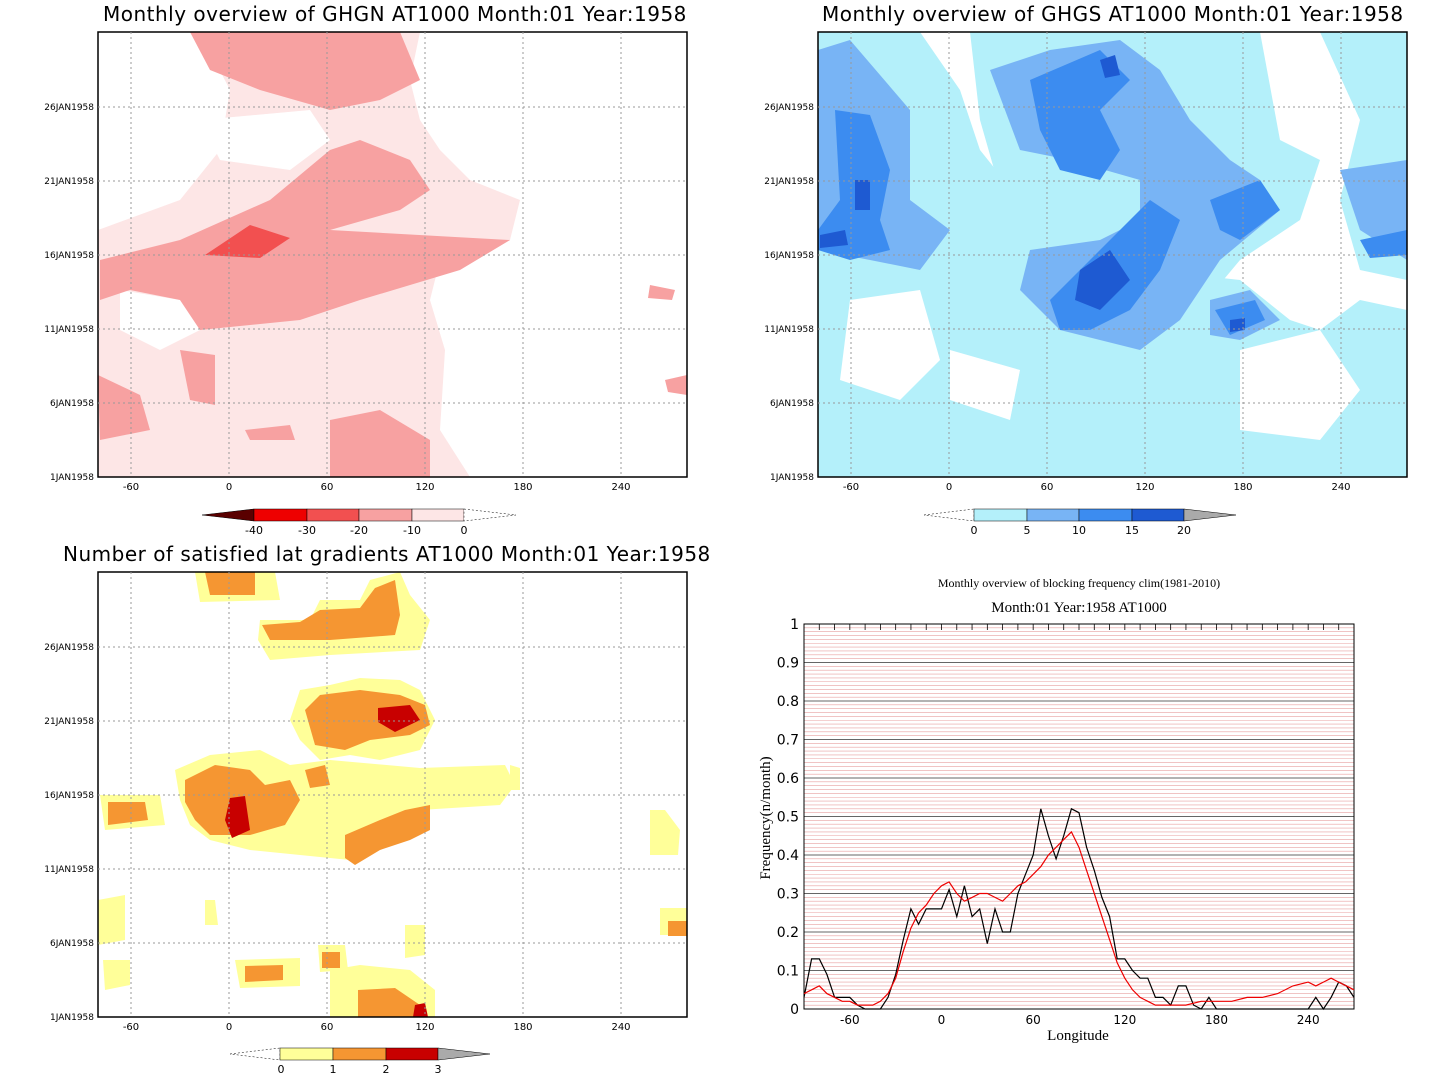 This screenshot has width=1440, height=1091. I want to click on ghgs-core, so click(1102, 280).